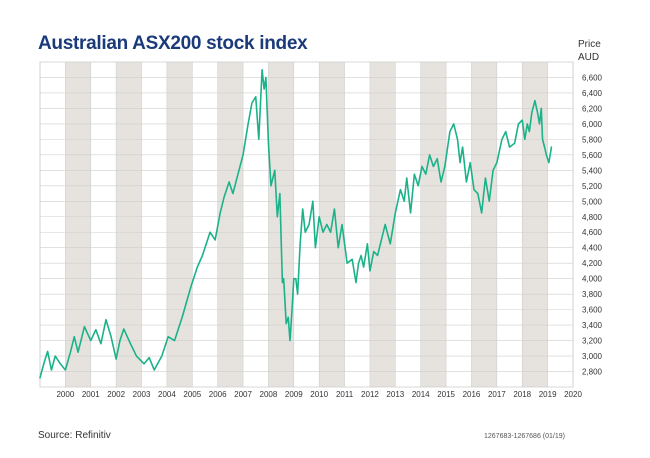 The width and height of the screenshot is (650, 458). What do you see at coordinates (294, 394) in the screenshot?
I see `x-tick-label: 2009` at bounding box center [294, 394].